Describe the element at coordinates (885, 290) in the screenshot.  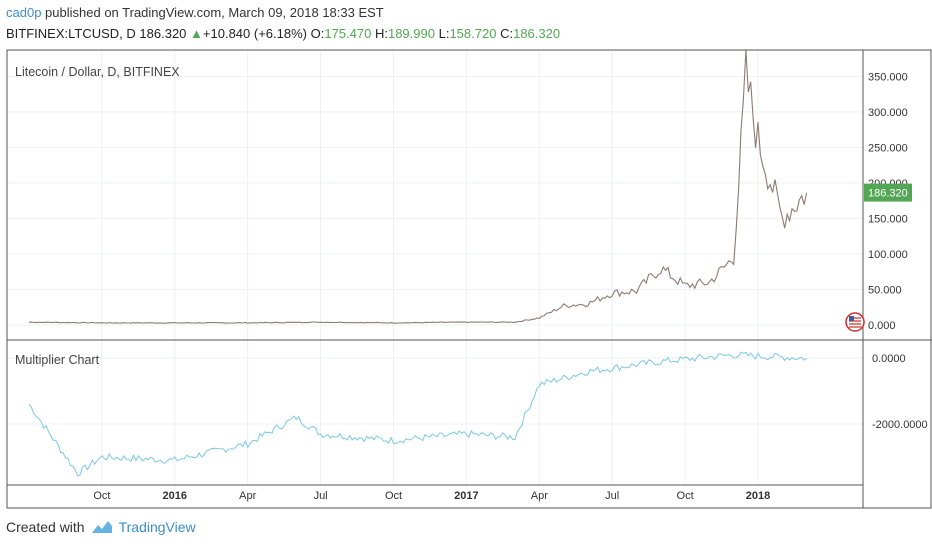
I see `price-tick-label: 50.000` at that location.